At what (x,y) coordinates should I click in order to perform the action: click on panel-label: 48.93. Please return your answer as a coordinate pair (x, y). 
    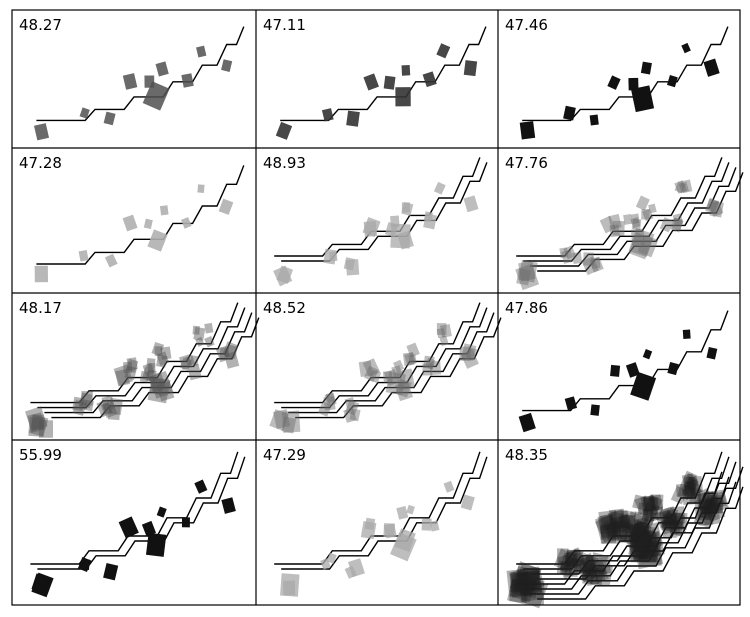
    Looking at the image, I should click on (284, 163).